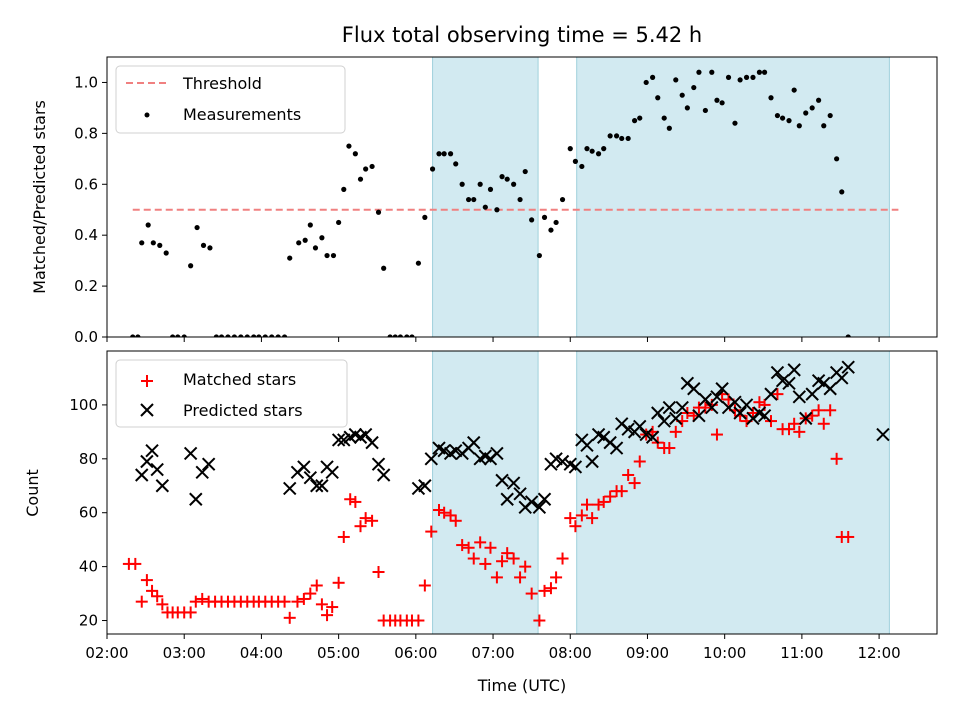  I want to click on y-tick-label: 0.6, so click(86, 184).